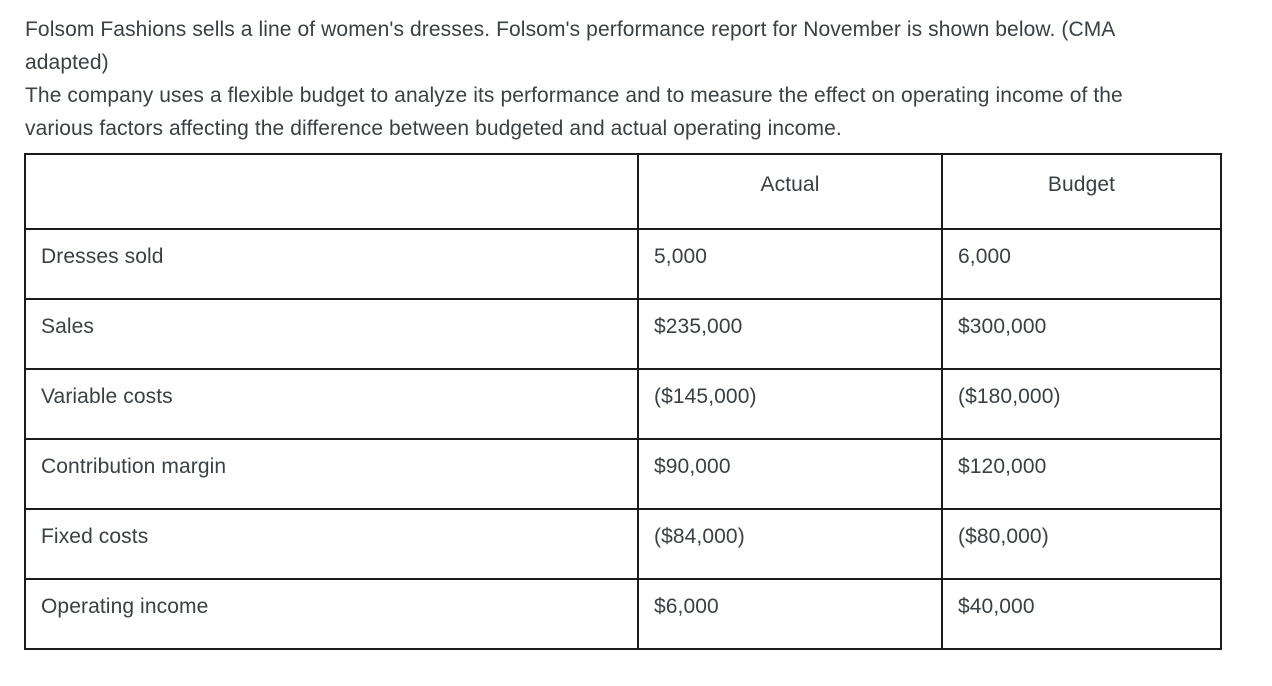 This screenshot has width=1272, height=686. Describe the element at coordinates (790, 404) in the screenshot. I see `actual-cell: ($145,000)` at that location.